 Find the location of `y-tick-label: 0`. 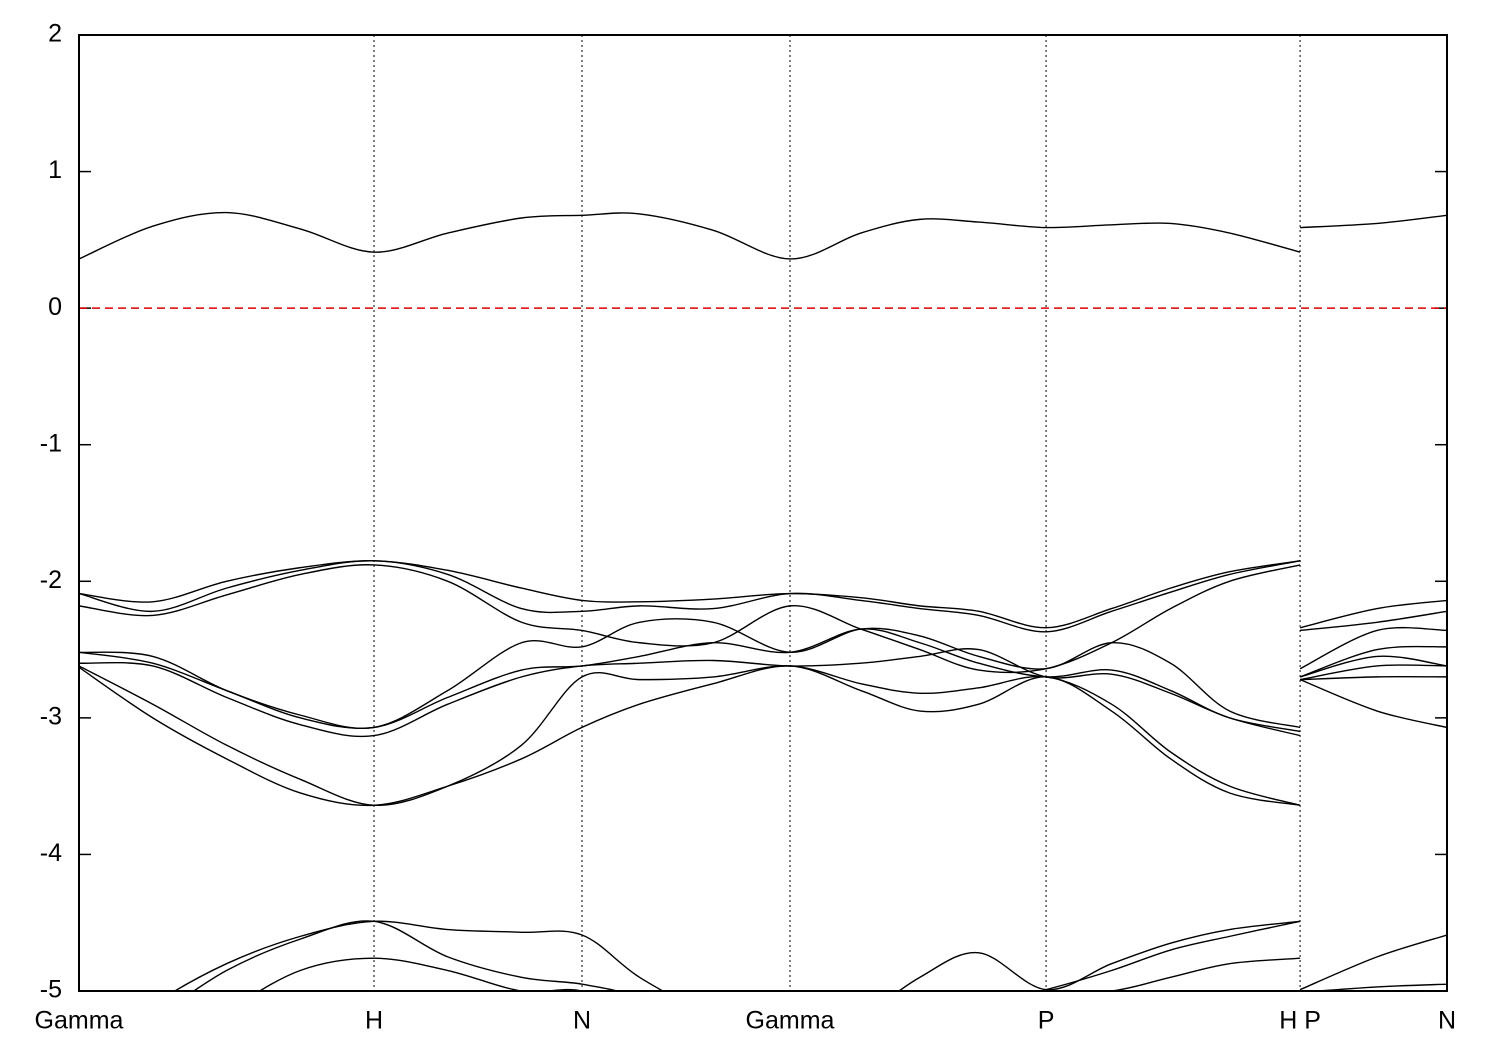

y-tick-label: 0 is located at coordinates (55, 307).